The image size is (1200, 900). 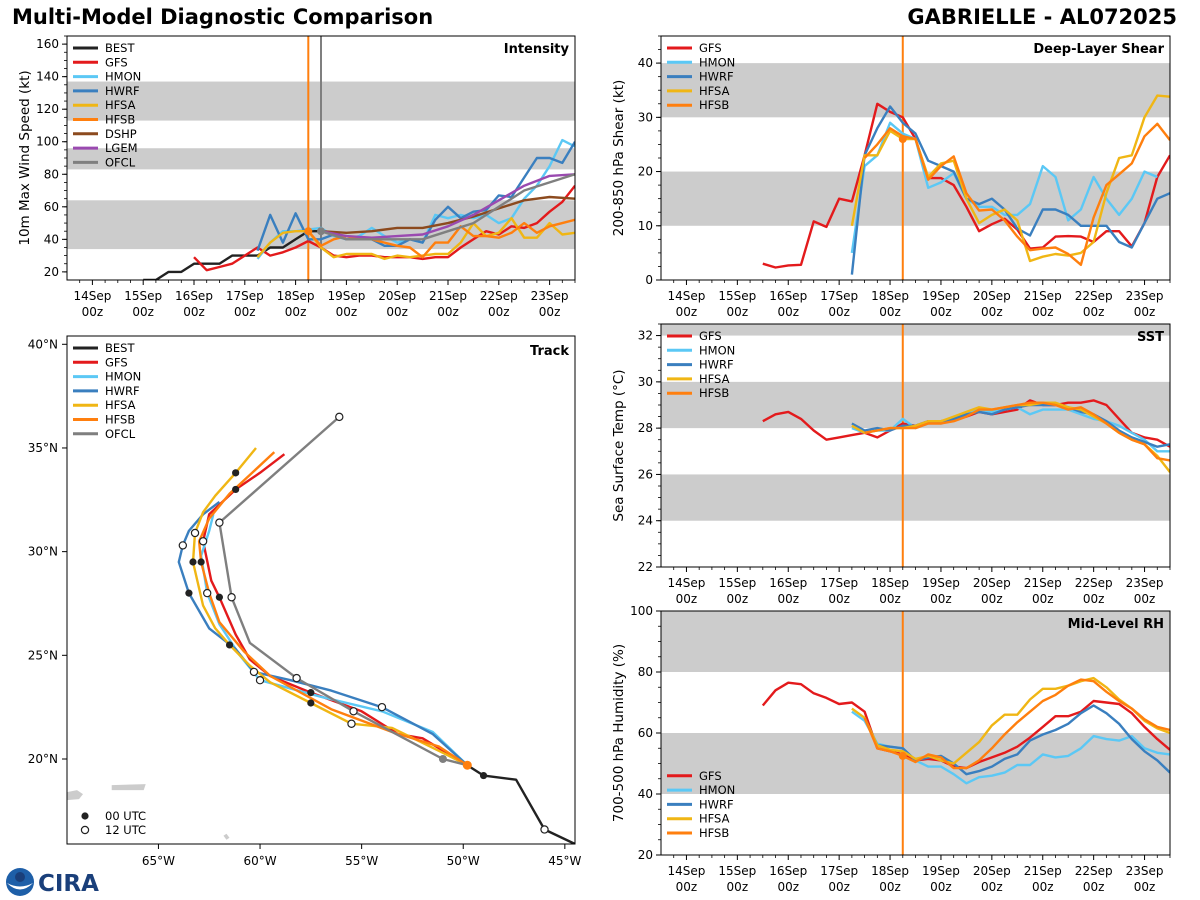 I want to click on x-tick-label: 20Sep, so click(x=992, y=583).